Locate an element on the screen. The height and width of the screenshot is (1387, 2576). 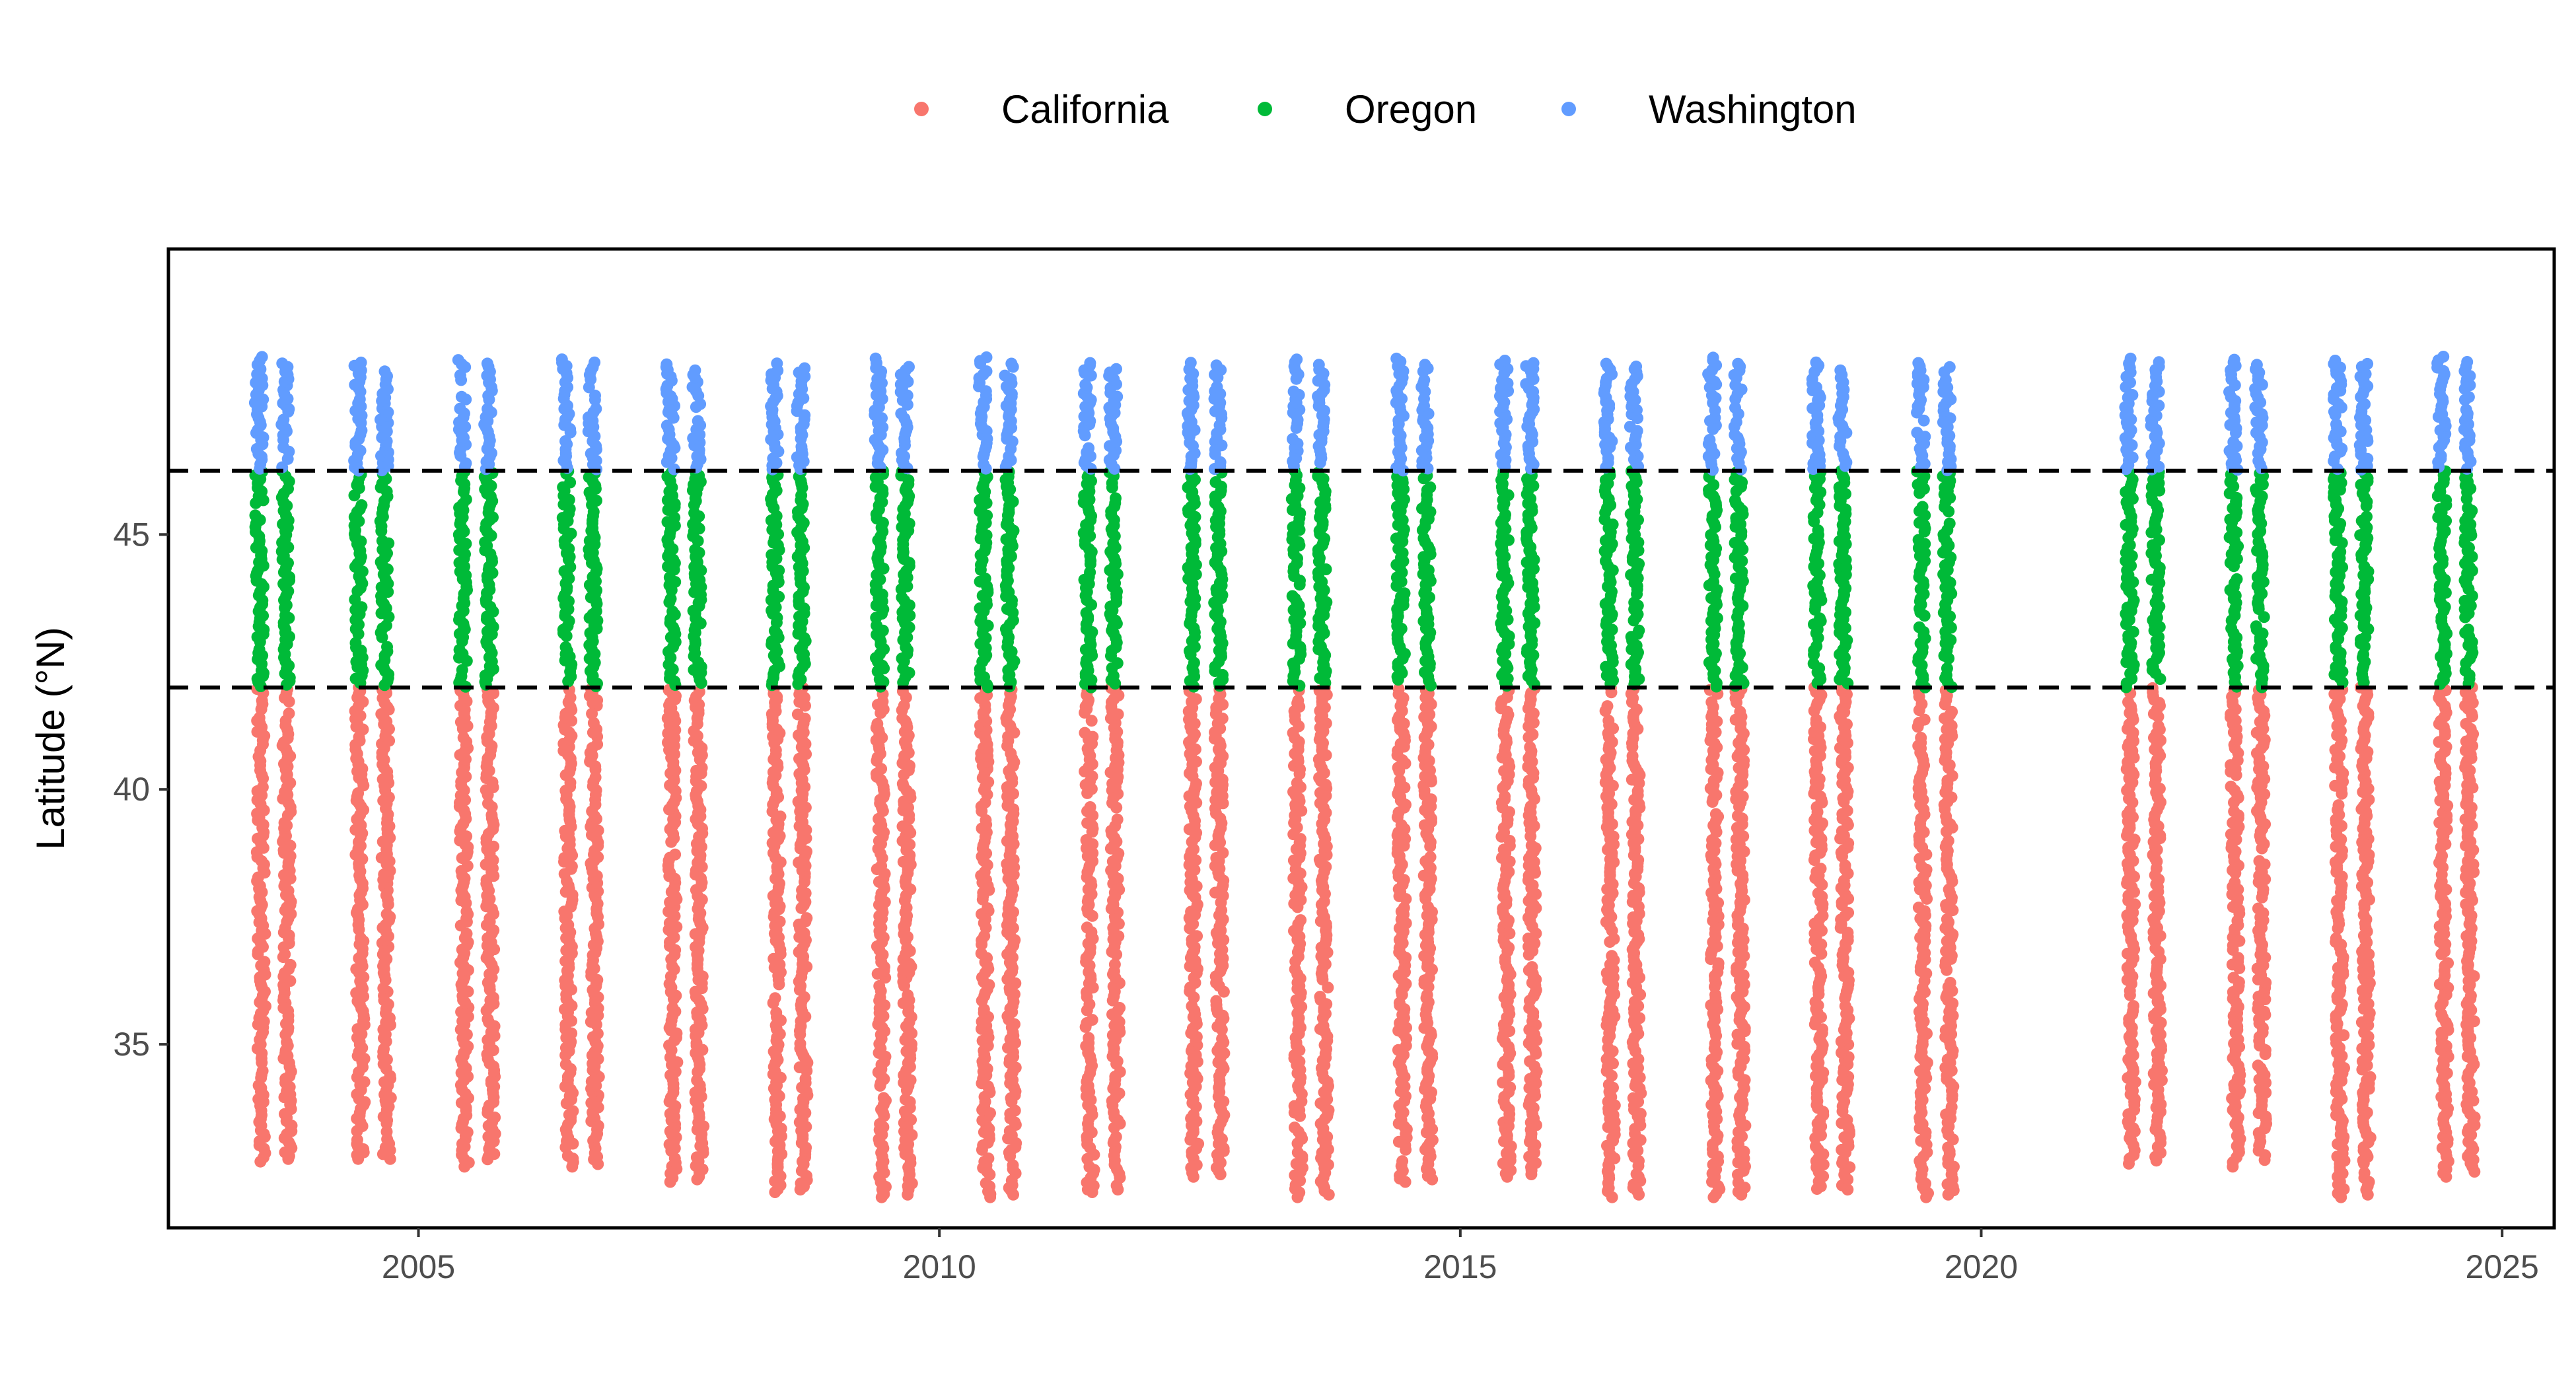
legend-key-oregon is located at coordinates (1265, 109).